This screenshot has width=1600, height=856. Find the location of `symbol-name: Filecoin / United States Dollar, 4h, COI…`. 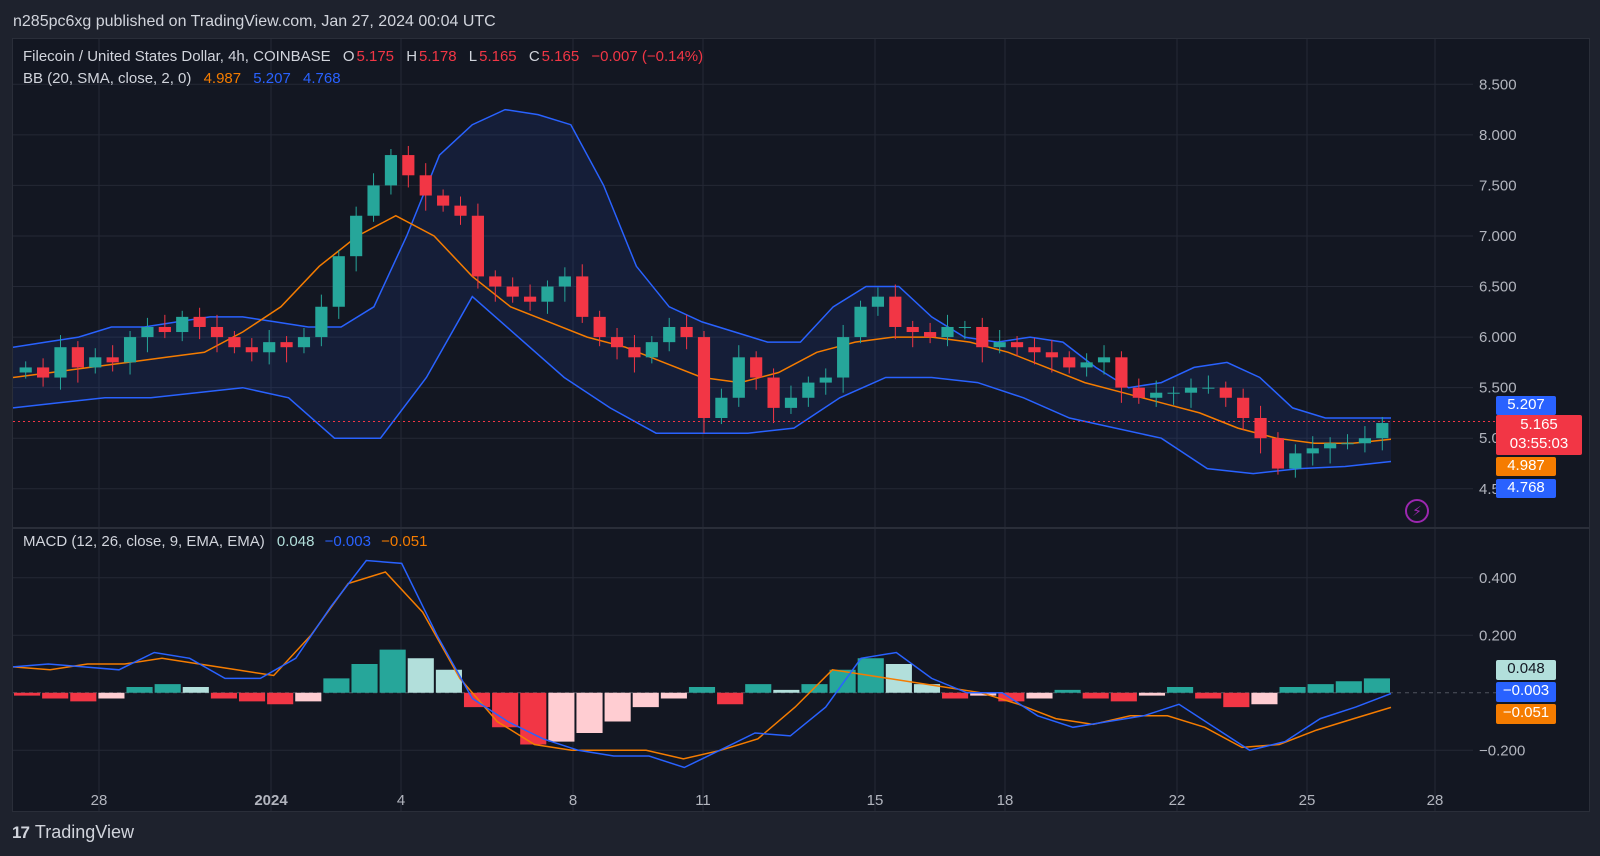

symbol-name: Filecoin / United States Dollar, 4h, COI… is located at coordinates (177, 56).